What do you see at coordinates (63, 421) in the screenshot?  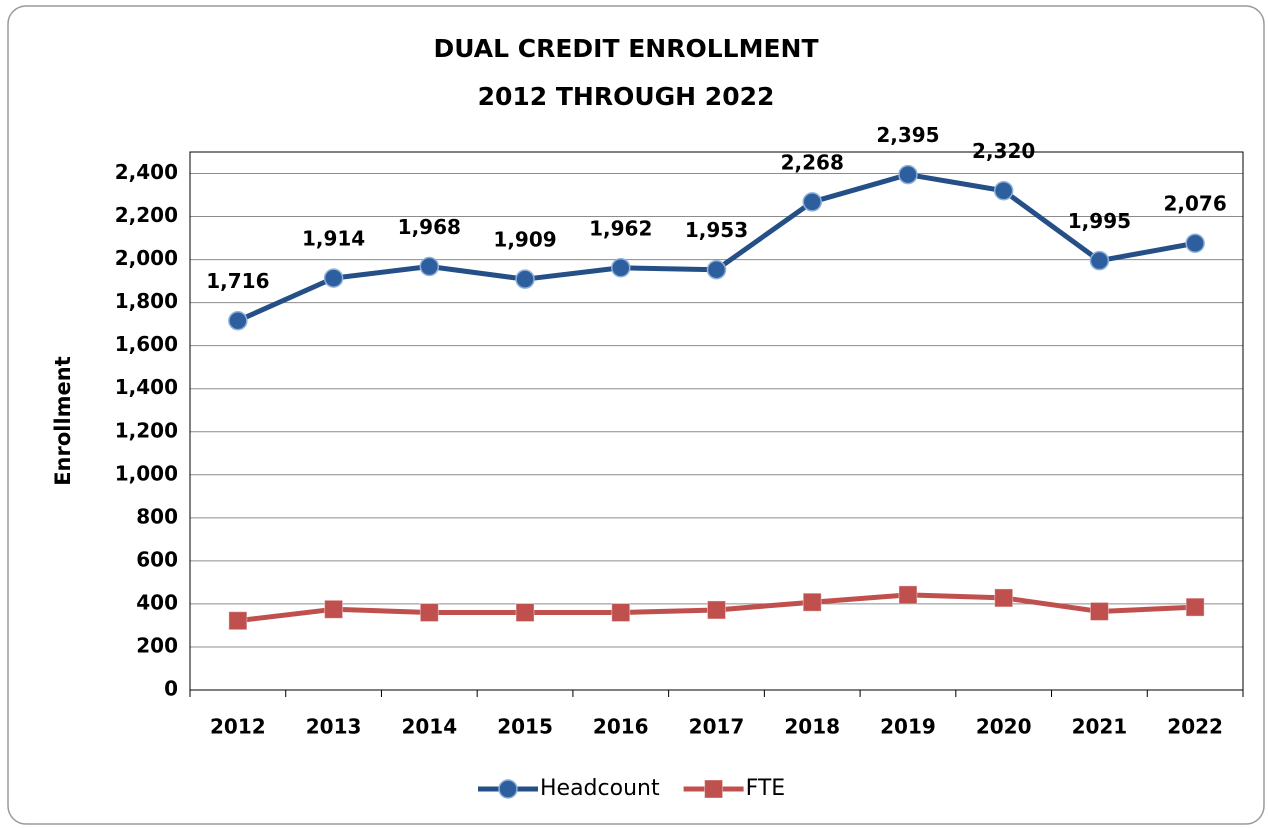 I see `y-axis-label: Enrollment` at bounding box center [63, 421].